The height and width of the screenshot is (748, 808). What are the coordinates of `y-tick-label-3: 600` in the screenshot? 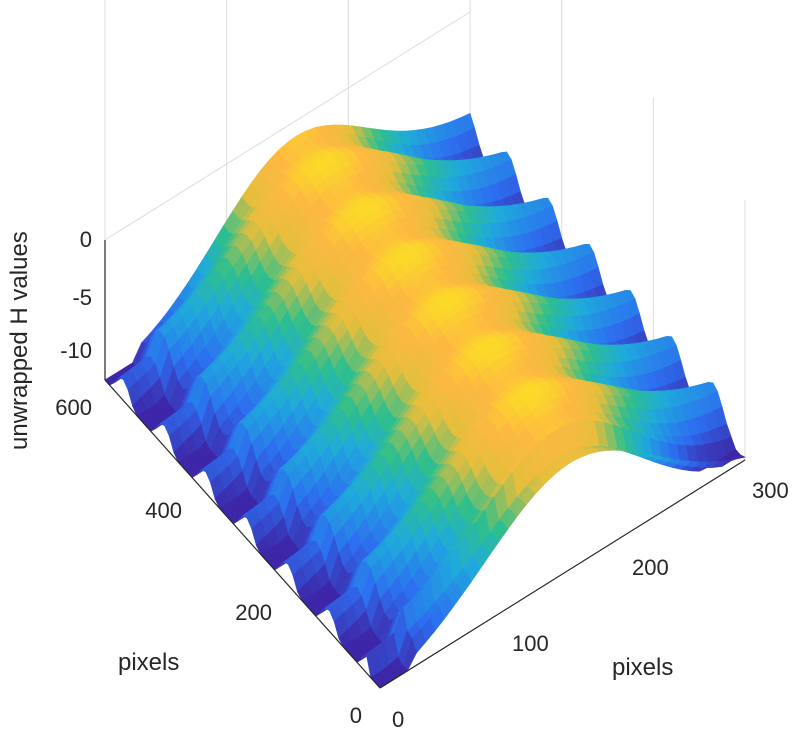 It's located at (73, 407).